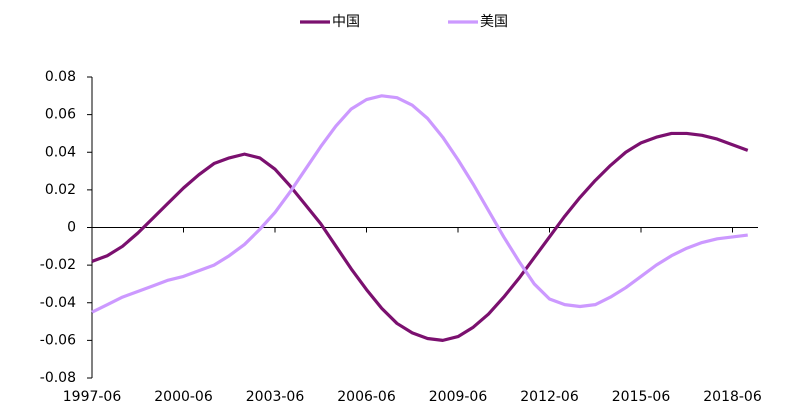  What do you see at coordinates (641, 396) in the screenshot?
I see `x-tick-label: 2015-06` at bounding box center [641, 396].